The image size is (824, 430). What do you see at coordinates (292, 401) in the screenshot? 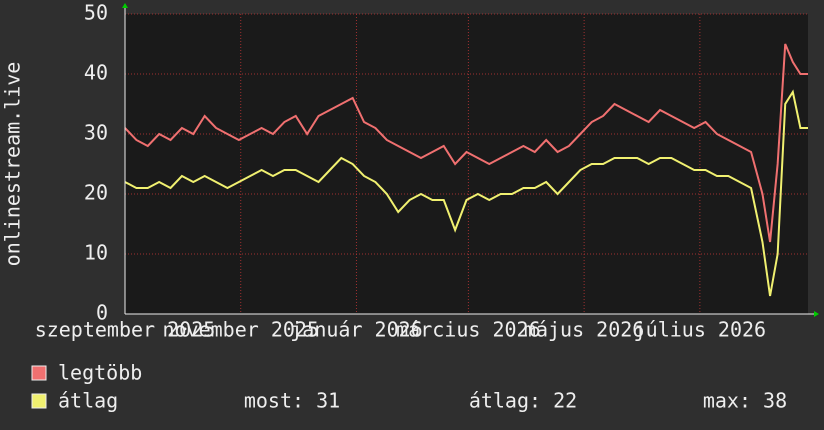
I see `legend-stat: most: 31` at bounding box center [292, 401].